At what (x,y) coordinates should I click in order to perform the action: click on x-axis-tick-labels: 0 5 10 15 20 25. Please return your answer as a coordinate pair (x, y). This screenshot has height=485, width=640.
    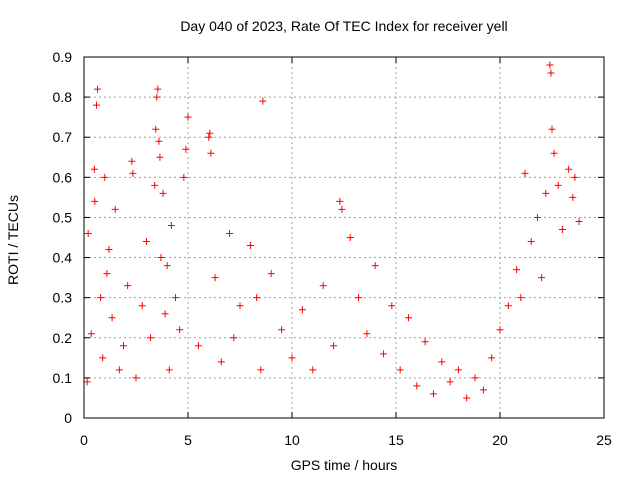
    Looking at the image, I should click on (346, 440).